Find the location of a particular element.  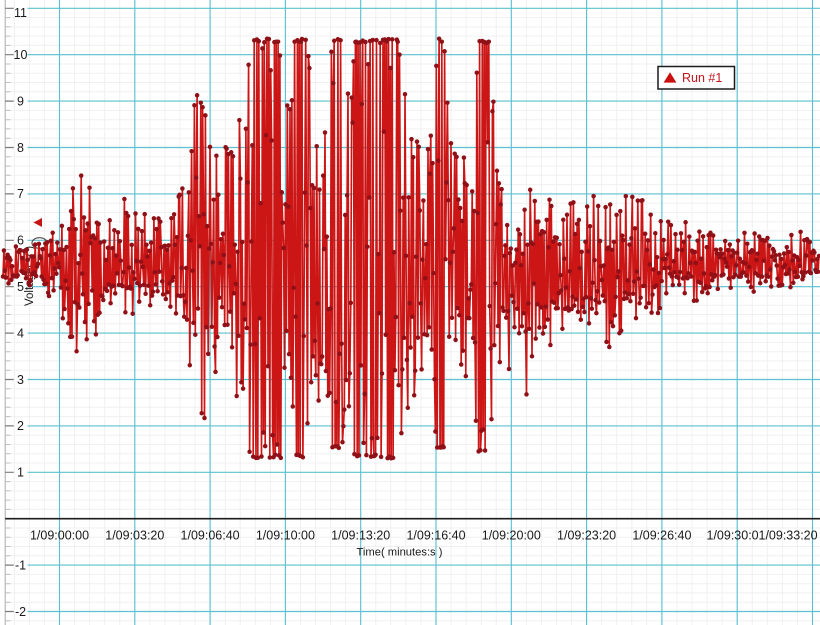

svg-text: 1/09:23:20 is located at coordinates (586, 536).